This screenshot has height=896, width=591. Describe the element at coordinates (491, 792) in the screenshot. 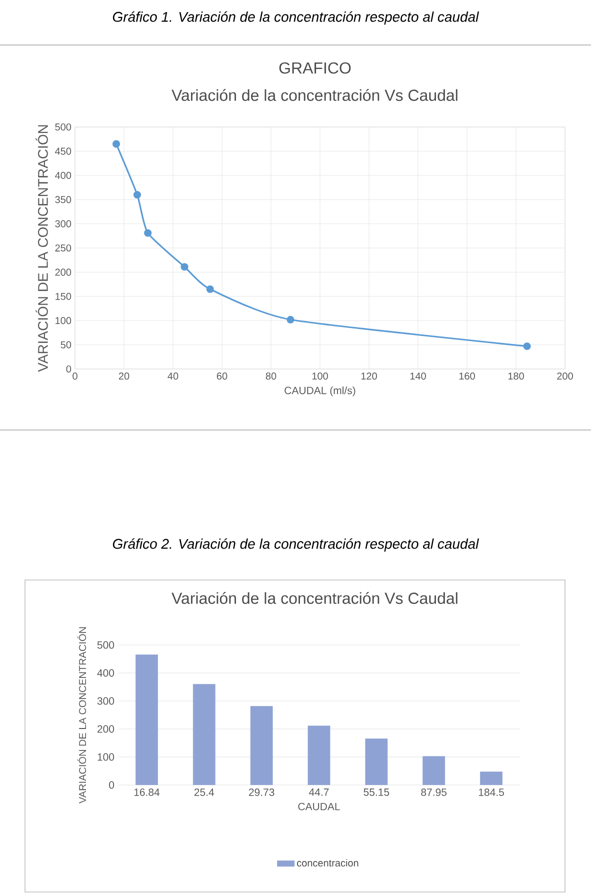

I see `x-tick-label: 184.5` at that location.